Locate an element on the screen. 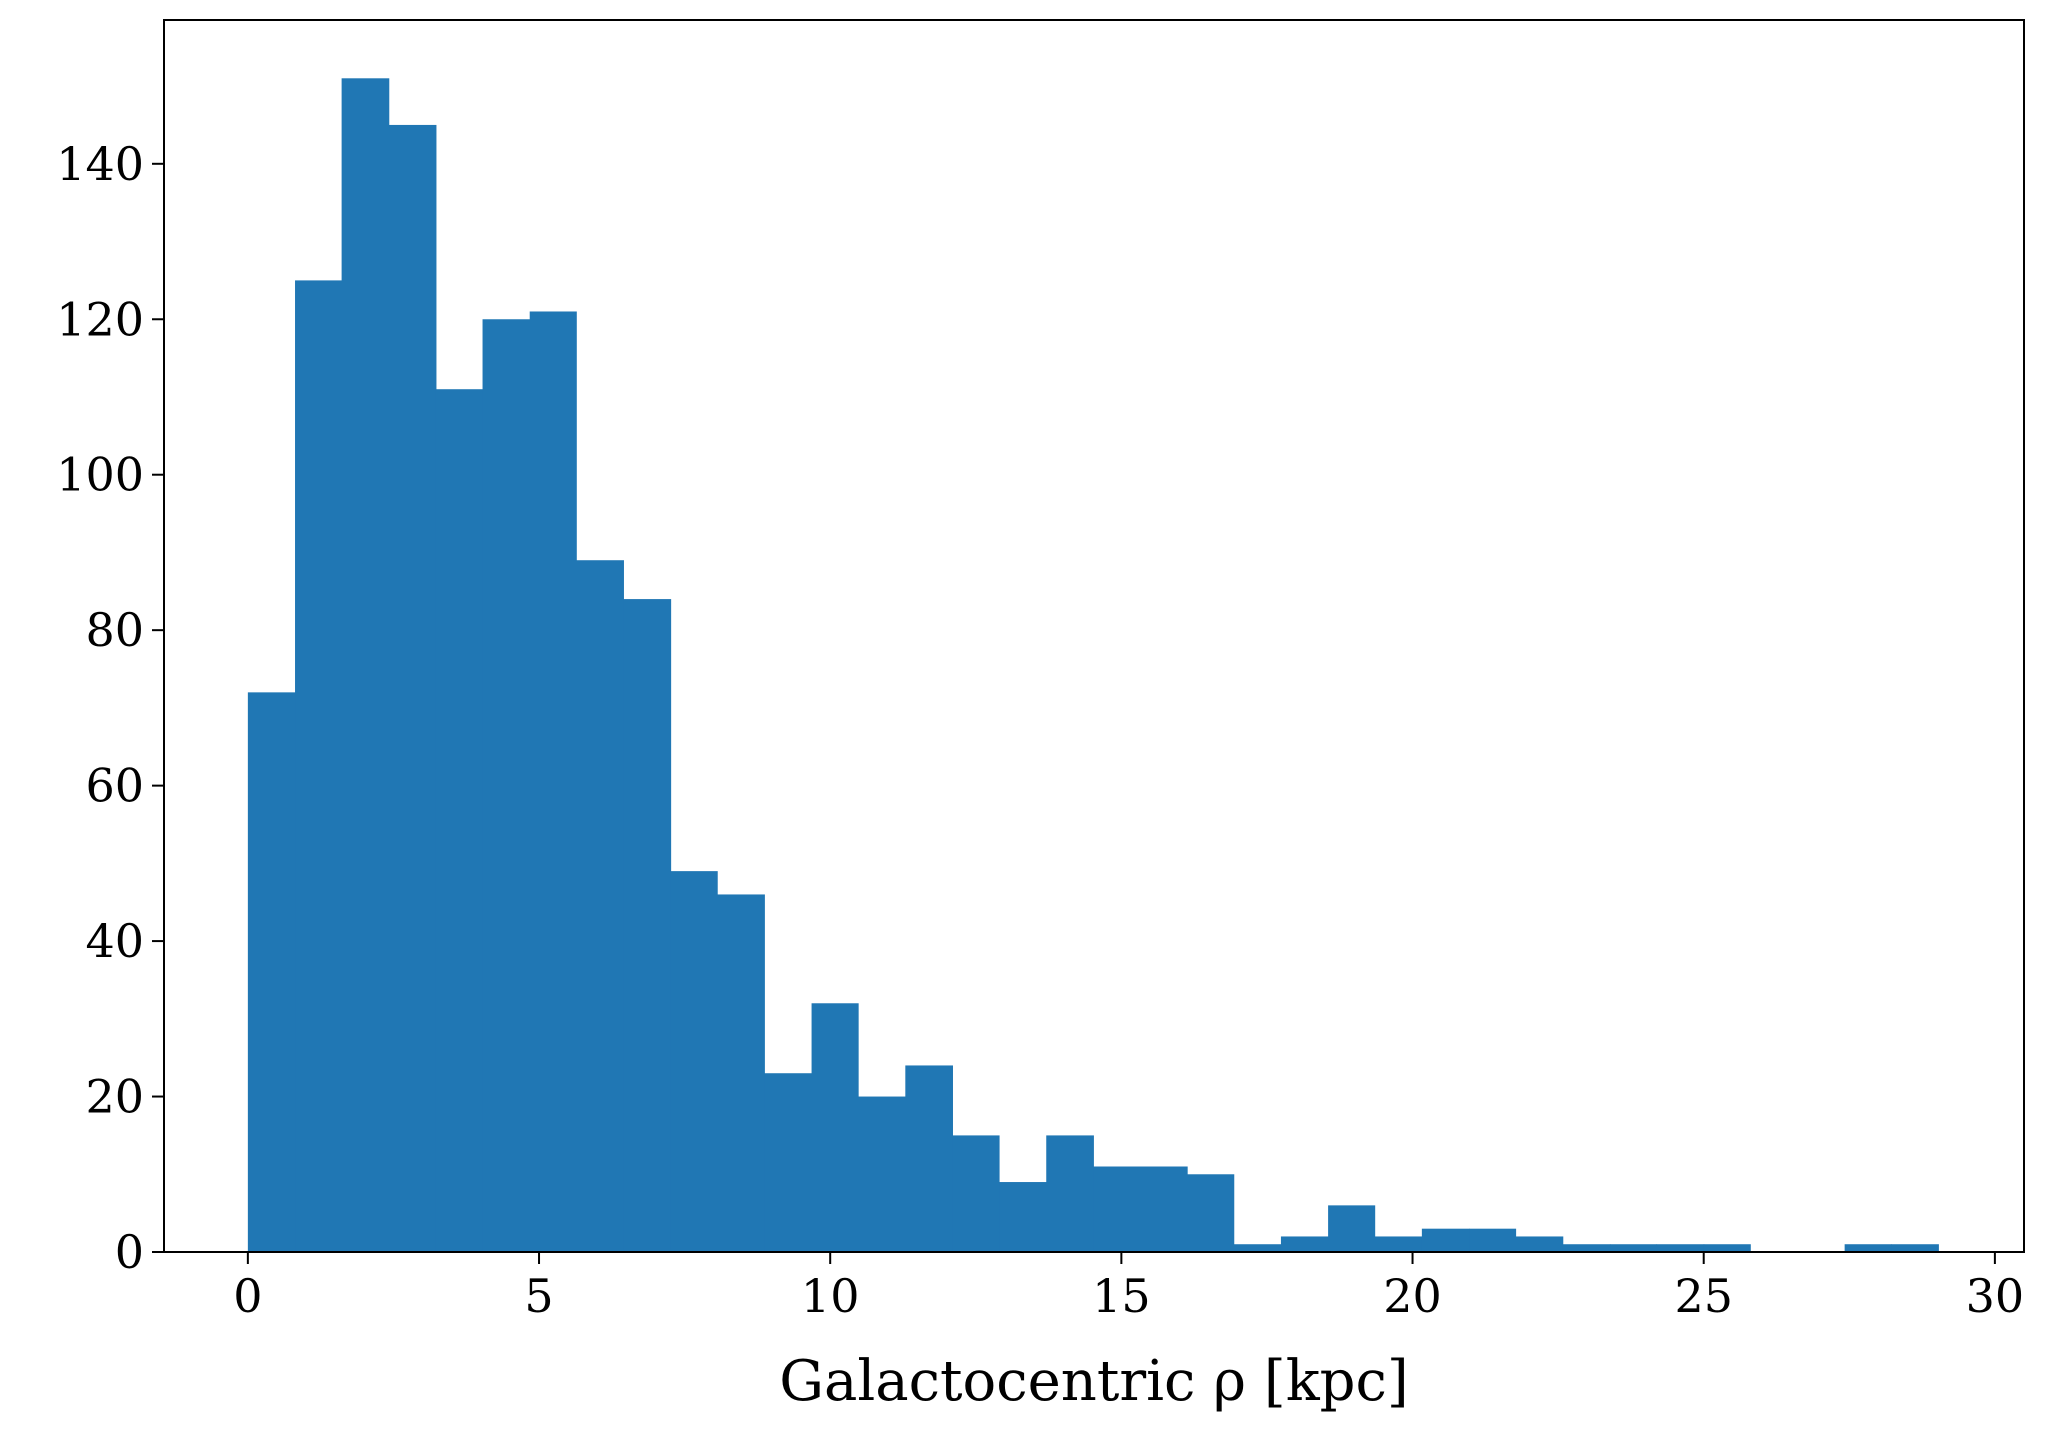 The width and height of the screenshot is (2055, 1440). y-tick-label: 140 is located at coordinates (100, 164).